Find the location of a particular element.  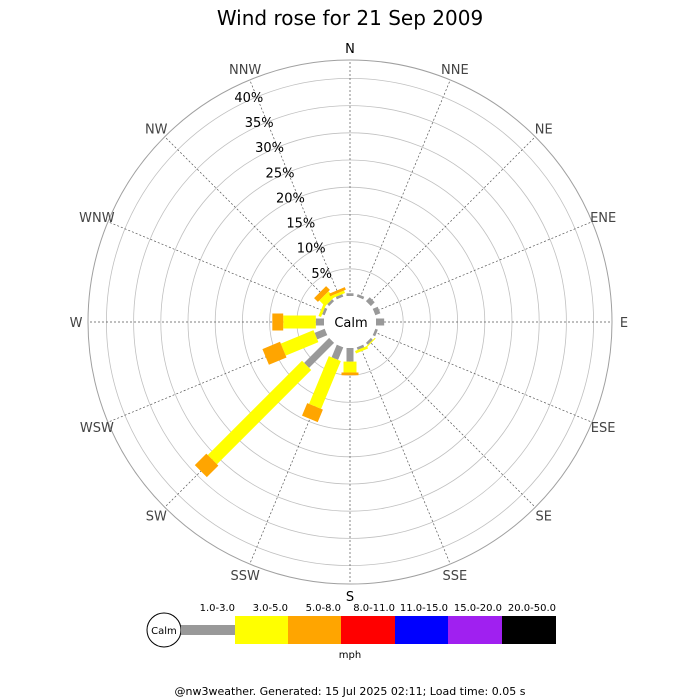

direction-label-sse: SSE is located at coordinates (454, 576).